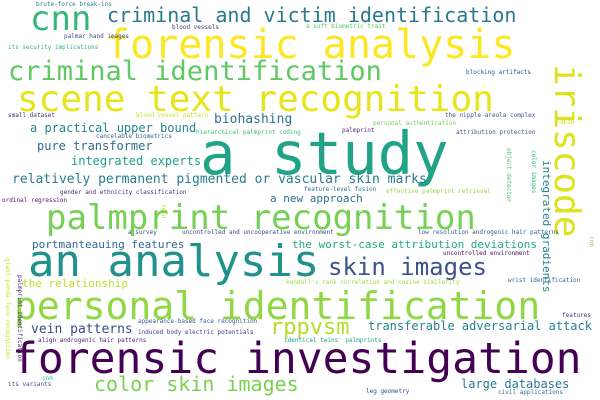 The width and height of the screenshot is (600, 400). What do you see at coordinates (499, 72) in the screenshot?
I see `word-blocking-artifacts: blocking artifacts` at bounding box center [499, 72].